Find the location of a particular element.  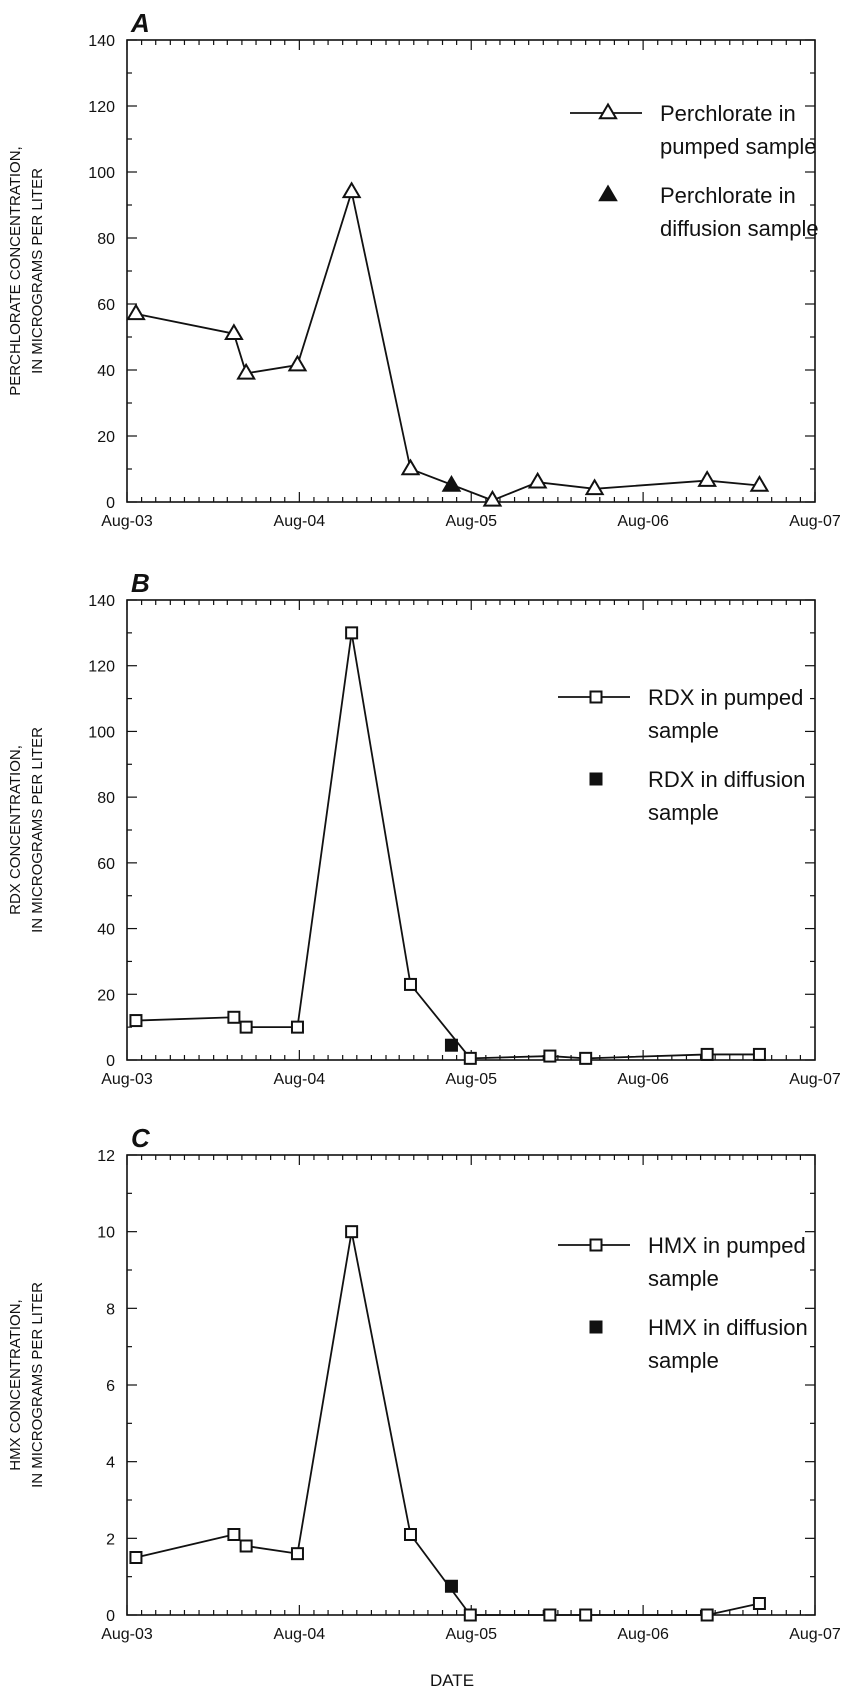

panel-c-y-axis-label: HMX CONCENTRATION, is located at coordinates (15, 1384).